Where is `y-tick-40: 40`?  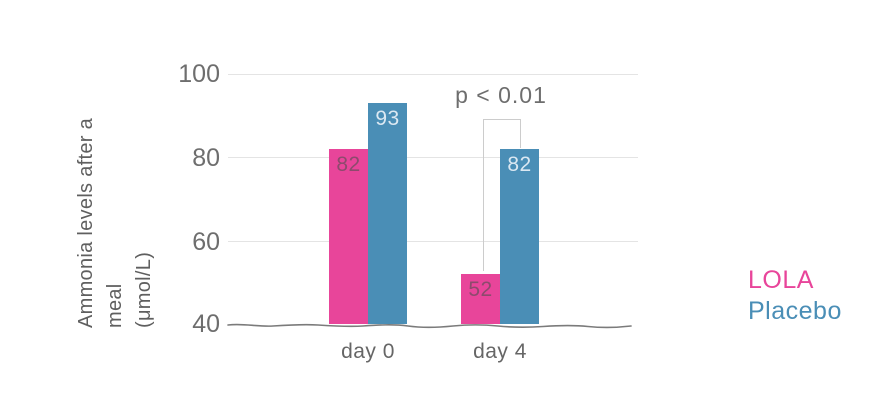
y-tick-40: 40 is located at coordinates (206, 324).